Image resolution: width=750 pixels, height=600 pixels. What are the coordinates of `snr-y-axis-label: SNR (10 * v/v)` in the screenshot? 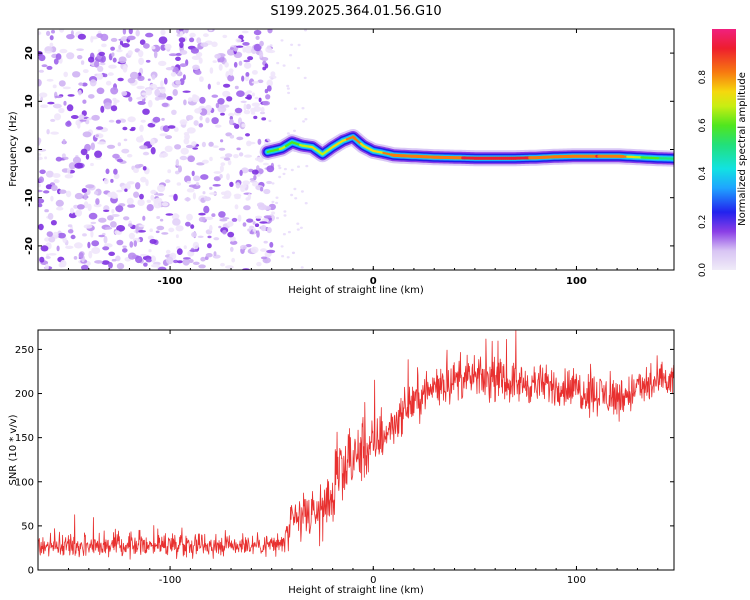 It's located at (13, 449).